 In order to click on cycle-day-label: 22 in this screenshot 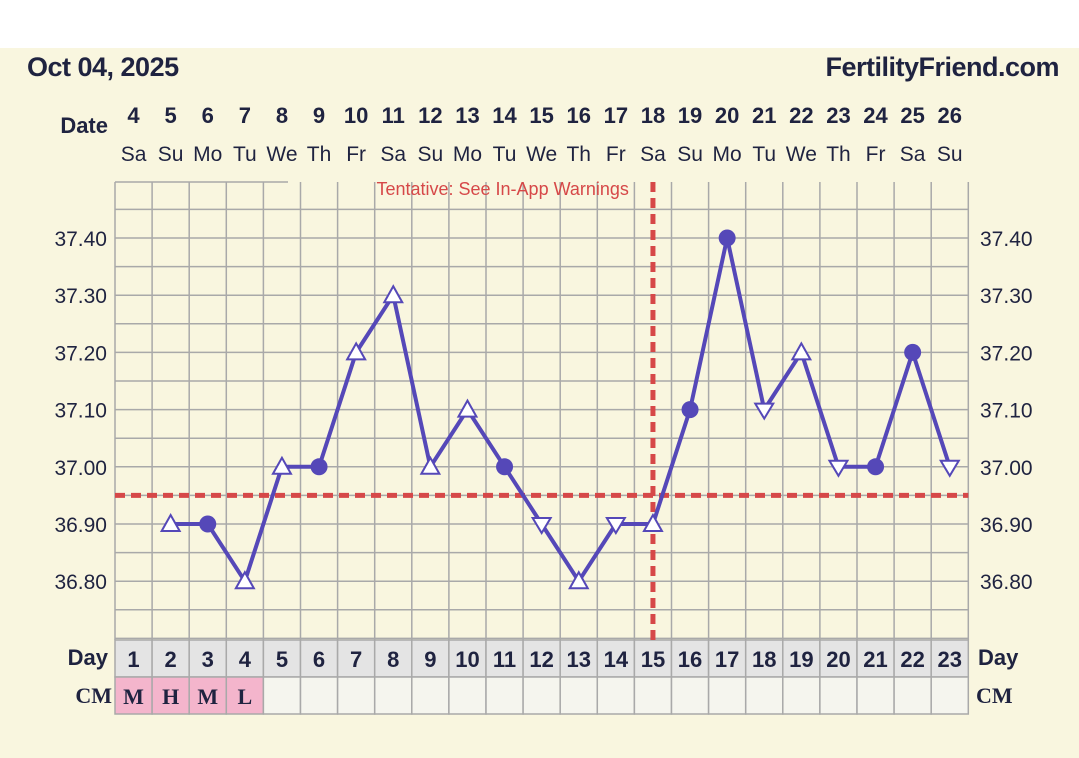, I will do `click(912, 659)`.